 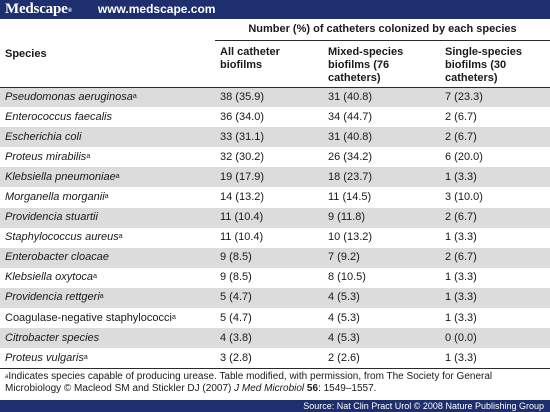 What do you see at coordinates (43, 136) in the screenshot?
I see `species-name: Escherichia coli` at bounding box center [43, 136].